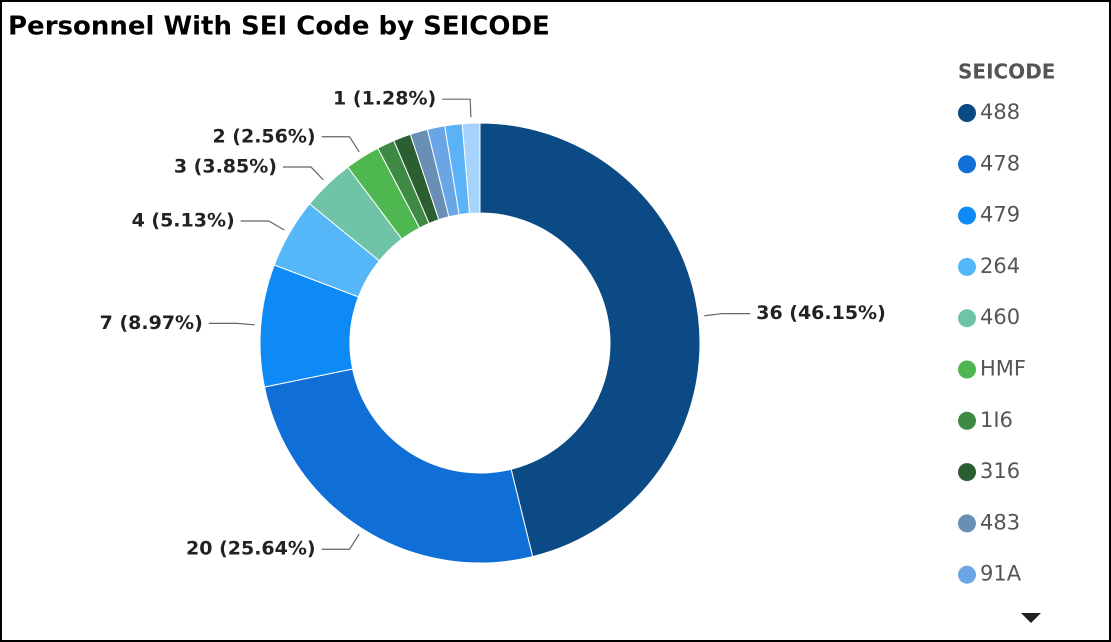  What do you see at coordinates (151, 323) in the screenshot?
I see `data-label: 7 (8.97%)` at bounding box center [151, 323].